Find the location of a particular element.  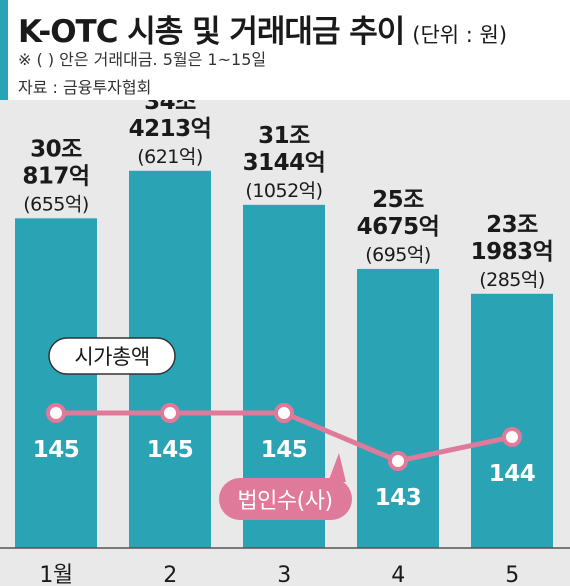

legend-pill-companies is located at coordinates (285, 499).